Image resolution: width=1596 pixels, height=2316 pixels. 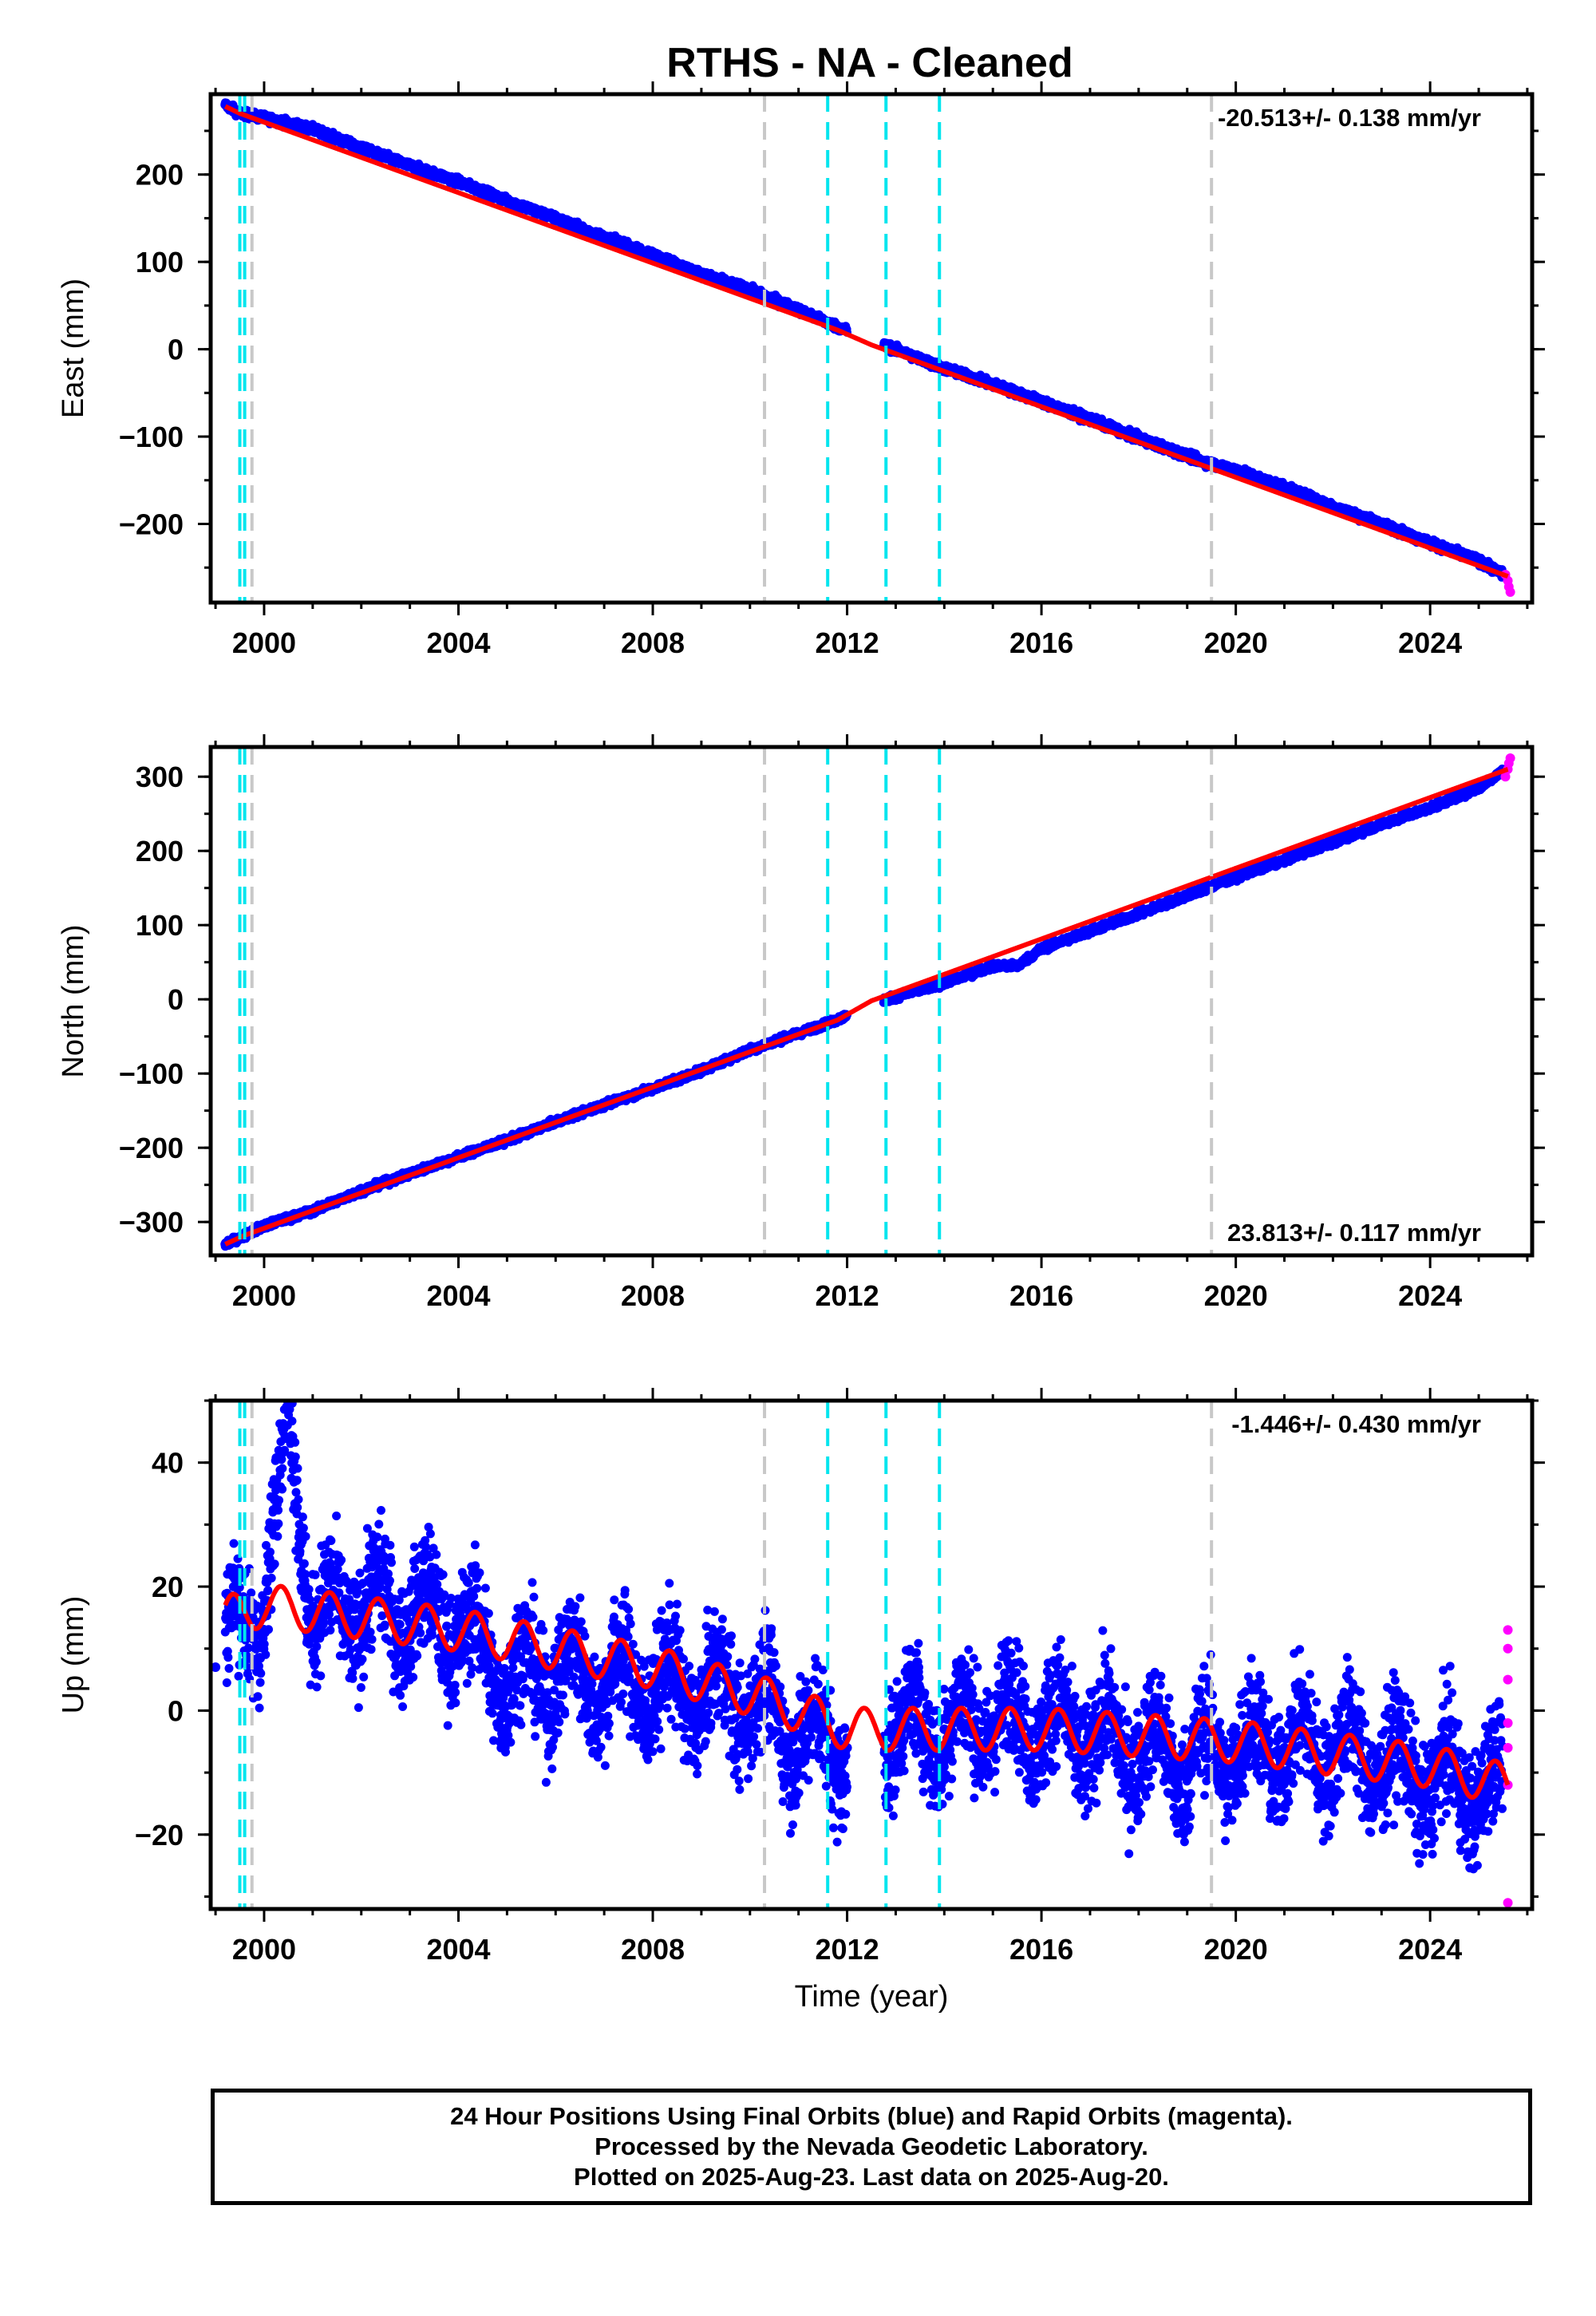 What do you see at coordinates (867, 1692) in the screenshot?
I see `model-fit-line` at bounding box center [867, 1692].